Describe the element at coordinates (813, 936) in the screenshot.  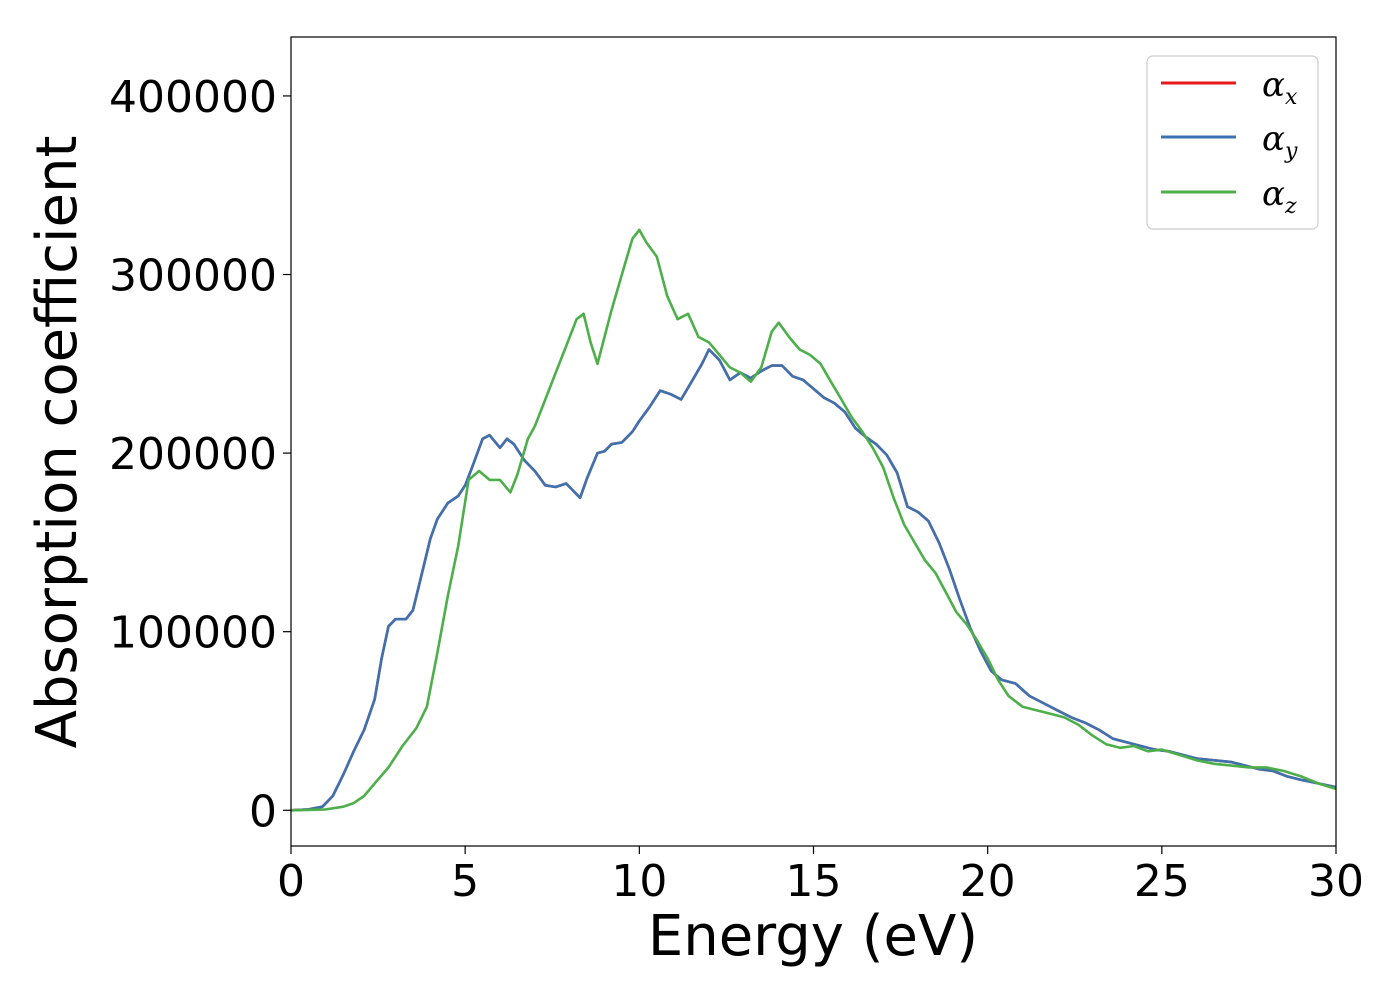
I see `x-axis-label: Energy (eV)` at that location.